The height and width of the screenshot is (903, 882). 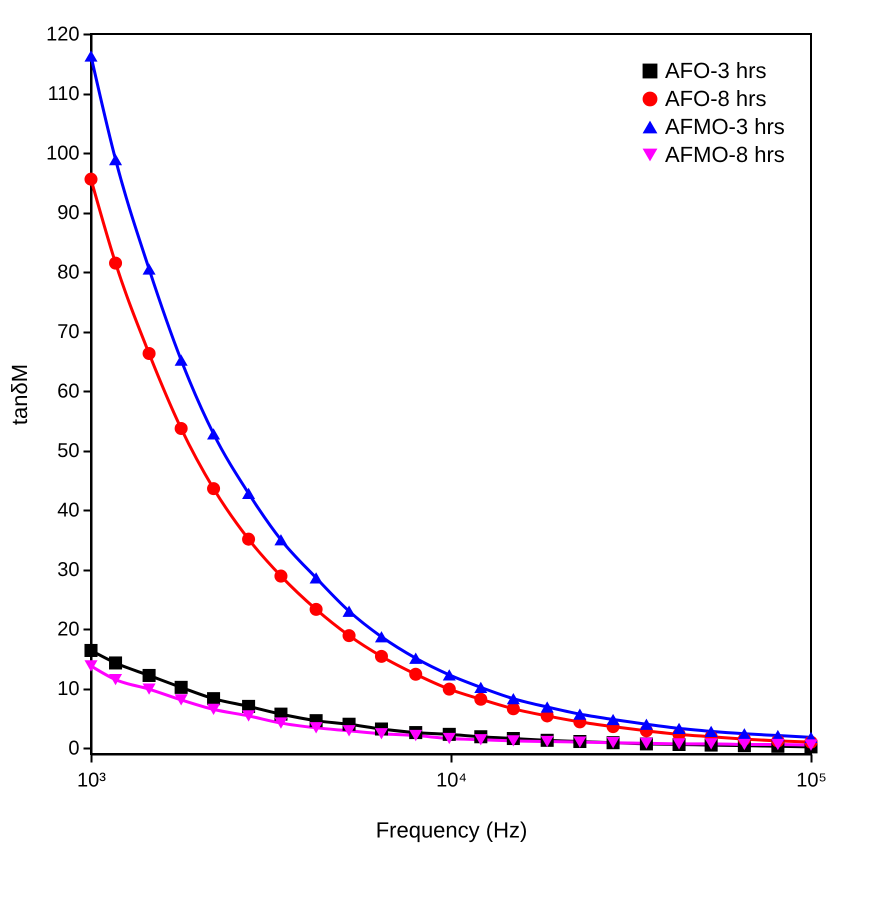 I want to click on legend-label: AFO-8 hrs, so click(x=715, y=98).